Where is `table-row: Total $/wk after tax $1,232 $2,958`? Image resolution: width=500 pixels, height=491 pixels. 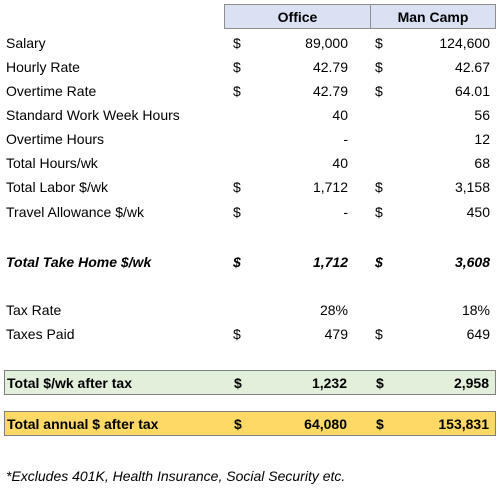
table-row: Total $/wk after tax $1,232 $2,958 is located at coordinates (250, 382).